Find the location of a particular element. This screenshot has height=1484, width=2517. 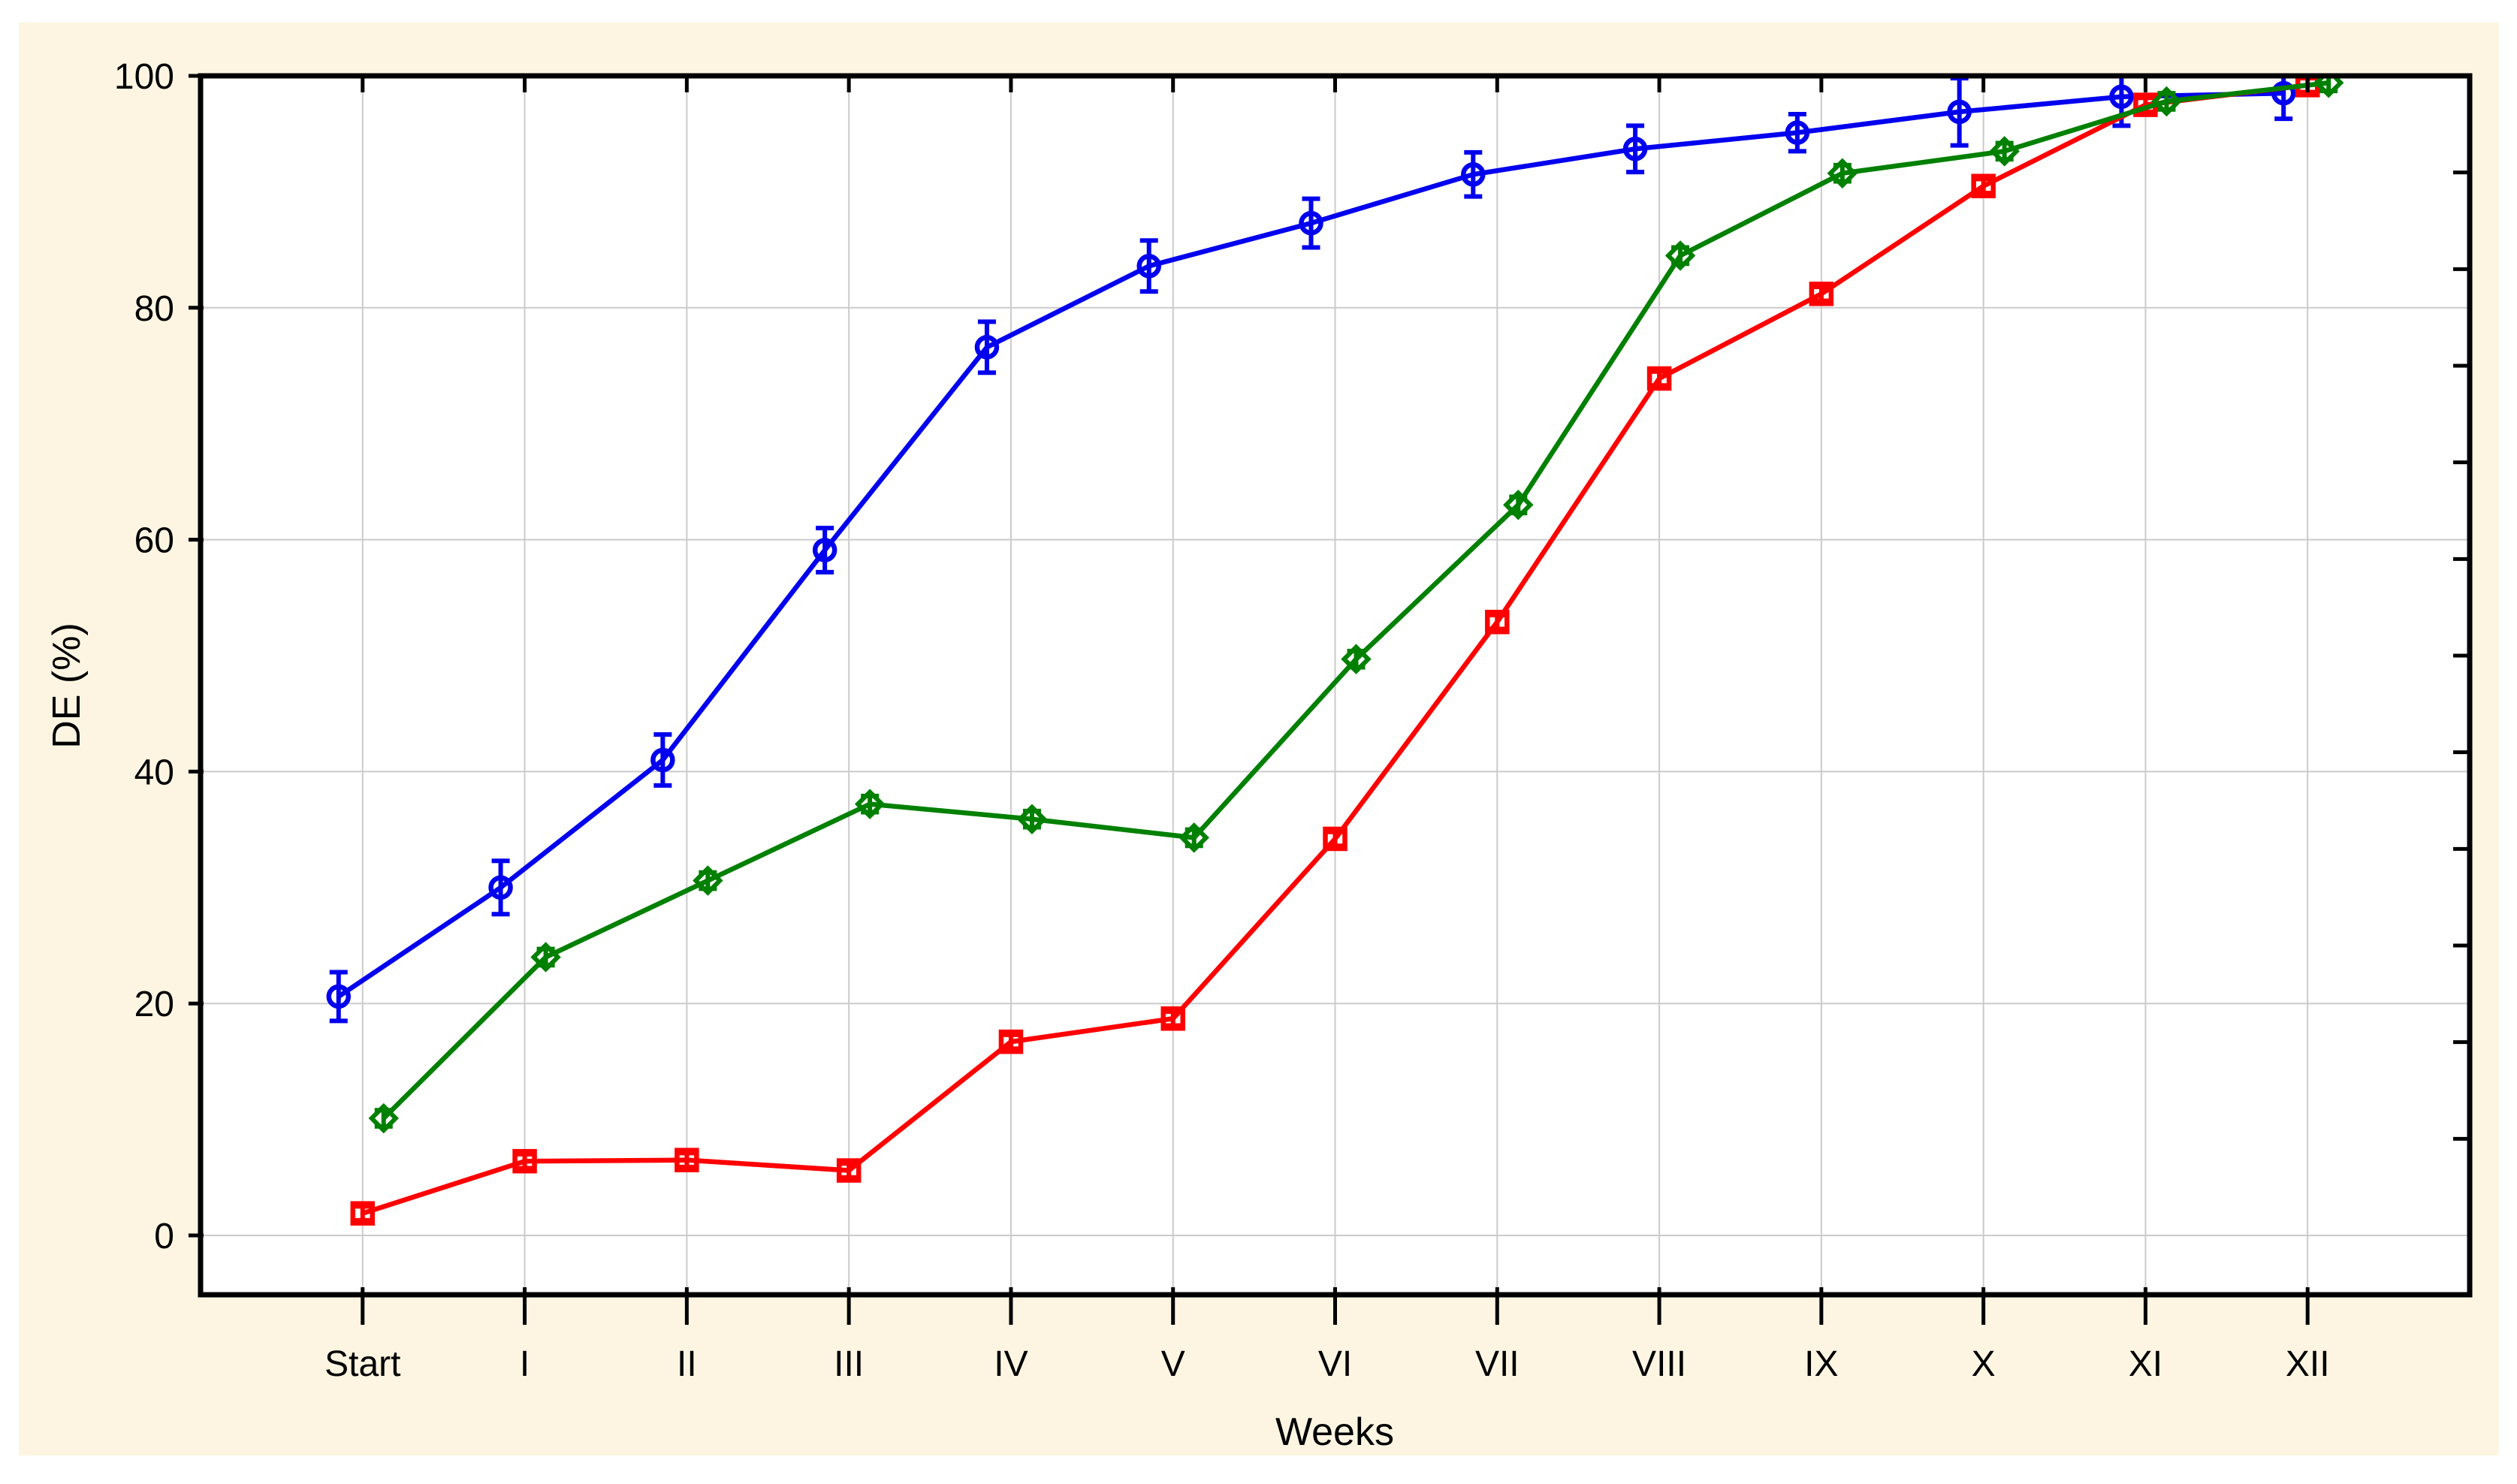

x-tick-label: III is located at coordinates (849, 1364).